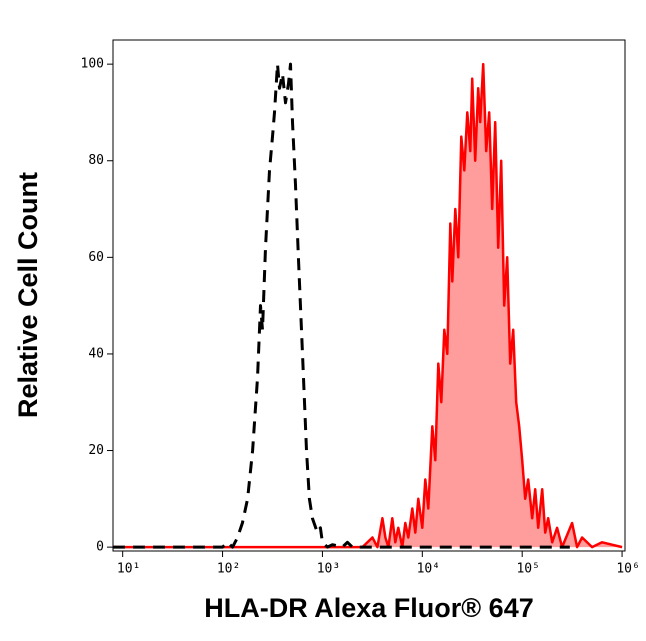 The width and height of the screenshot is (646, 641). What do you see at coordinates (128, 569) in the screenshot?
I see `x-tick-label: 10¹` at bounding box center [128, 569].